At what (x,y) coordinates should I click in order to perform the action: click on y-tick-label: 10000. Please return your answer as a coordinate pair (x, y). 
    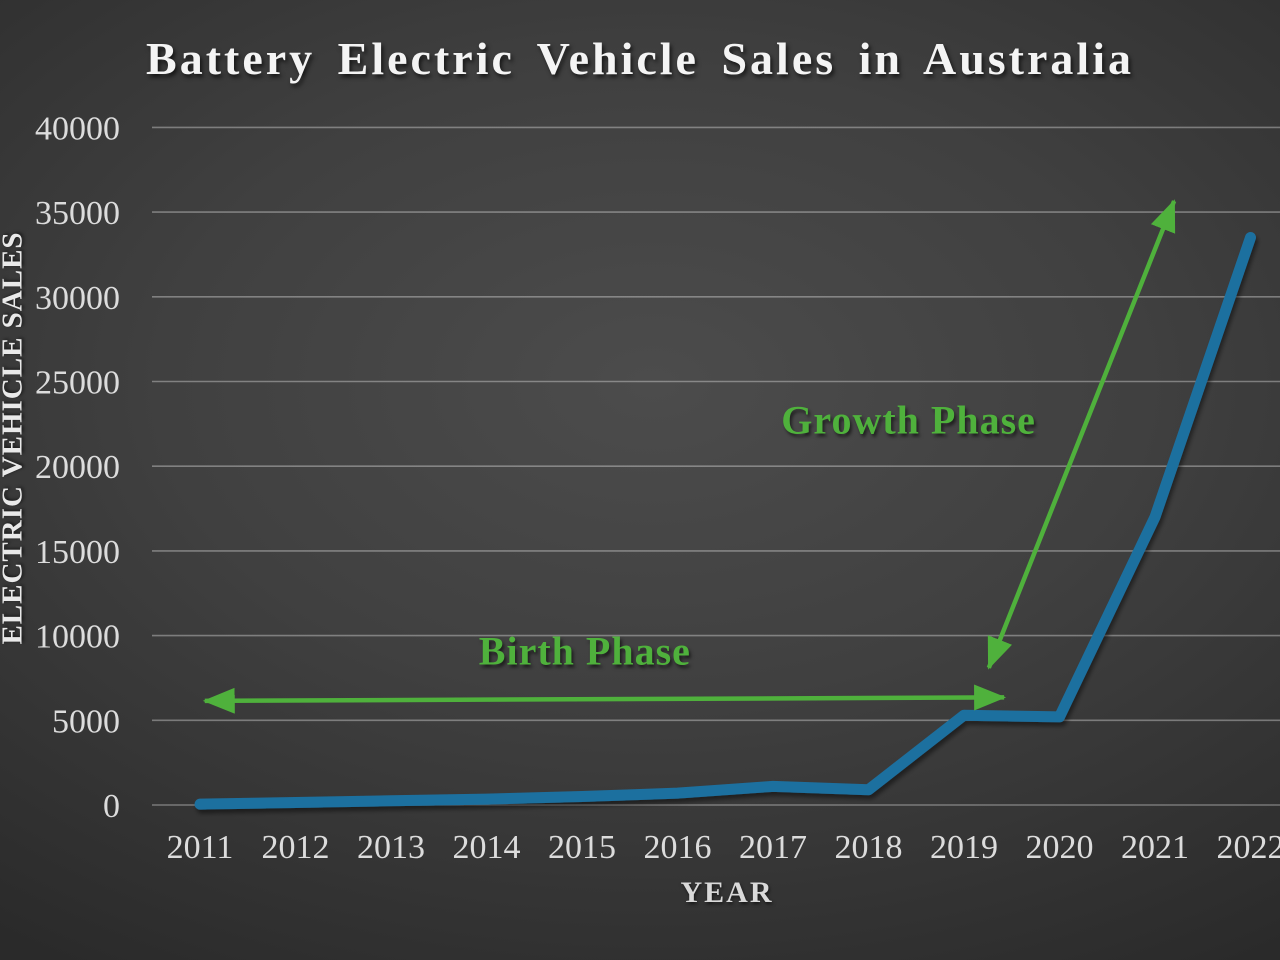
    Looking at the image, I should click on (77, 637).